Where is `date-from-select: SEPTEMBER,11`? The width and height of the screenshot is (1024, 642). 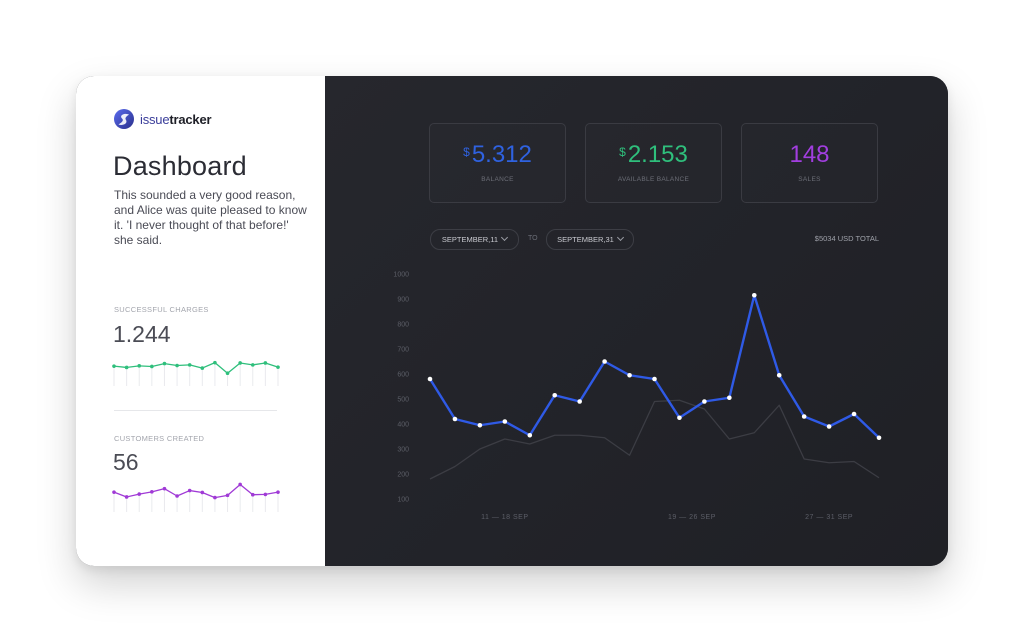
date-from-select: SEPTEMBER,11 is located at coordinates (474, 239).